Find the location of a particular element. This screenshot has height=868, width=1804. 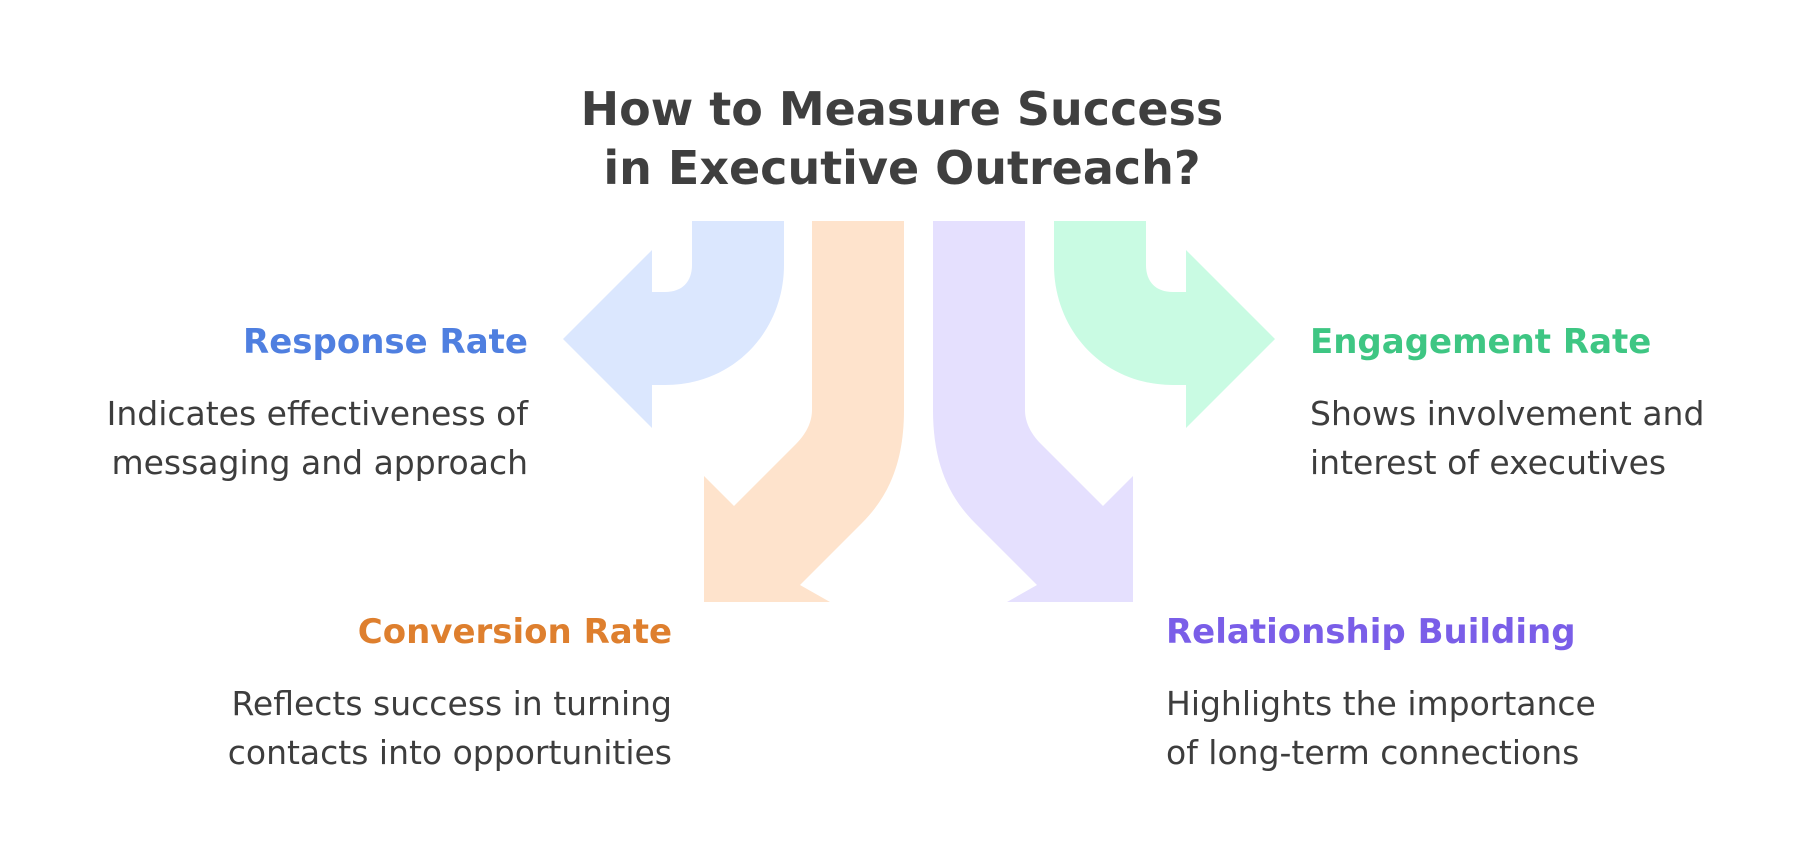

title-line-1: How to Measure Success is located at coordinates (902, 109).